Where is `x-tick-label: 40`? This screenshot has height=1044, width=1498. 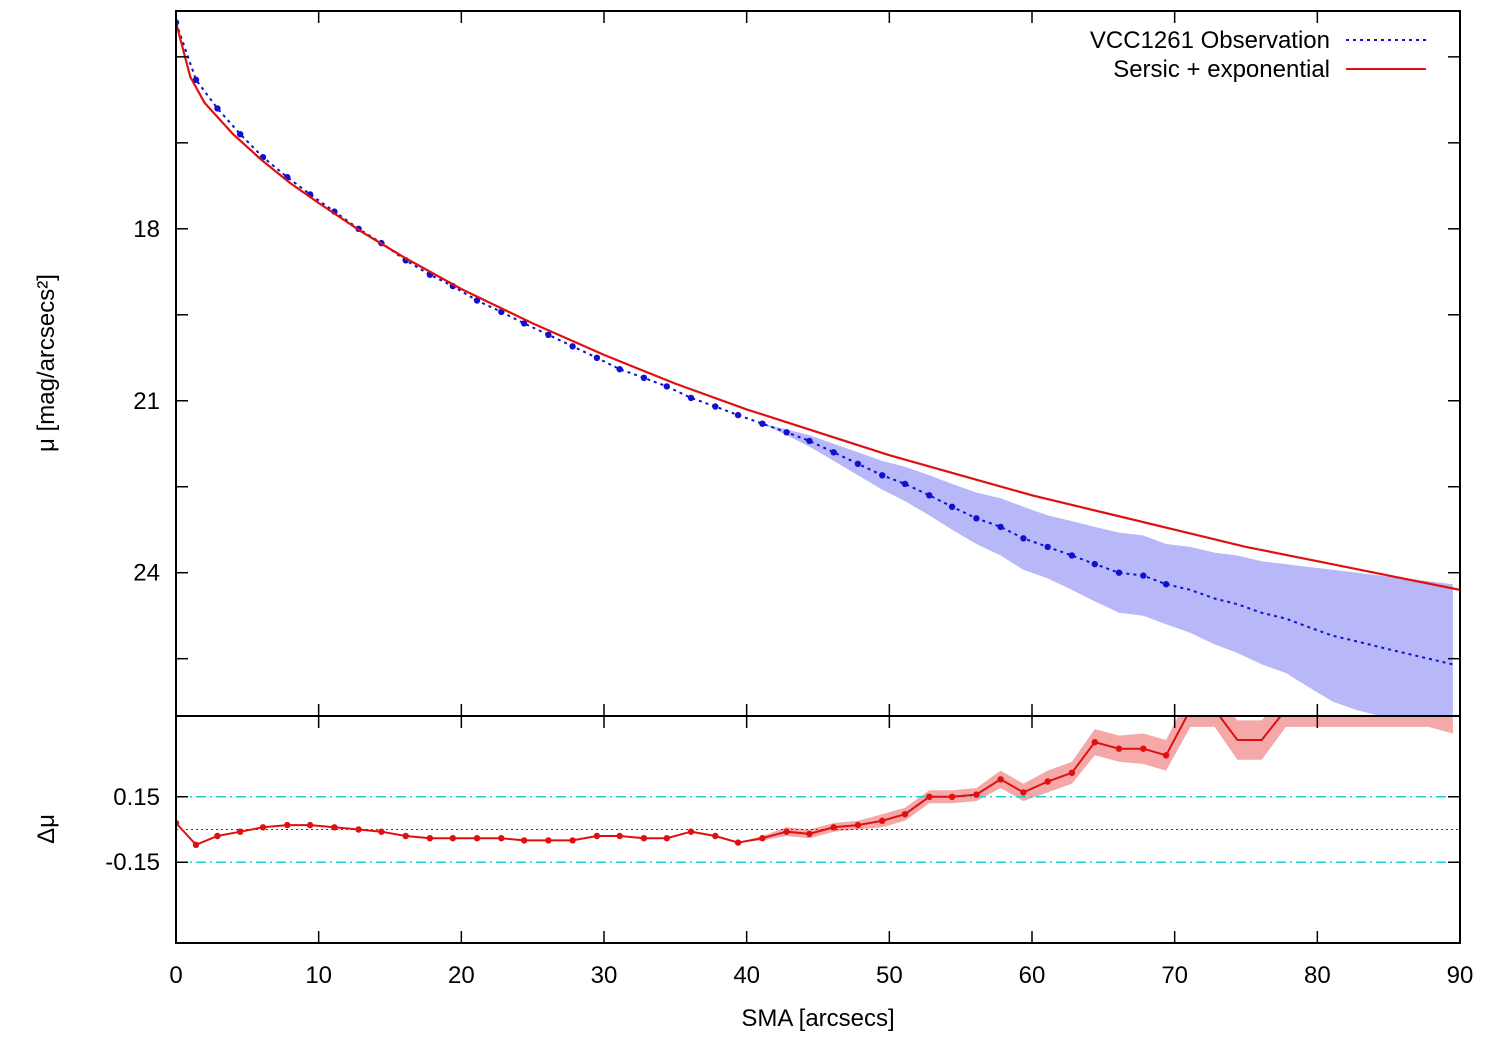 x-tick-label: 40 is located at coordinates (746, 975).